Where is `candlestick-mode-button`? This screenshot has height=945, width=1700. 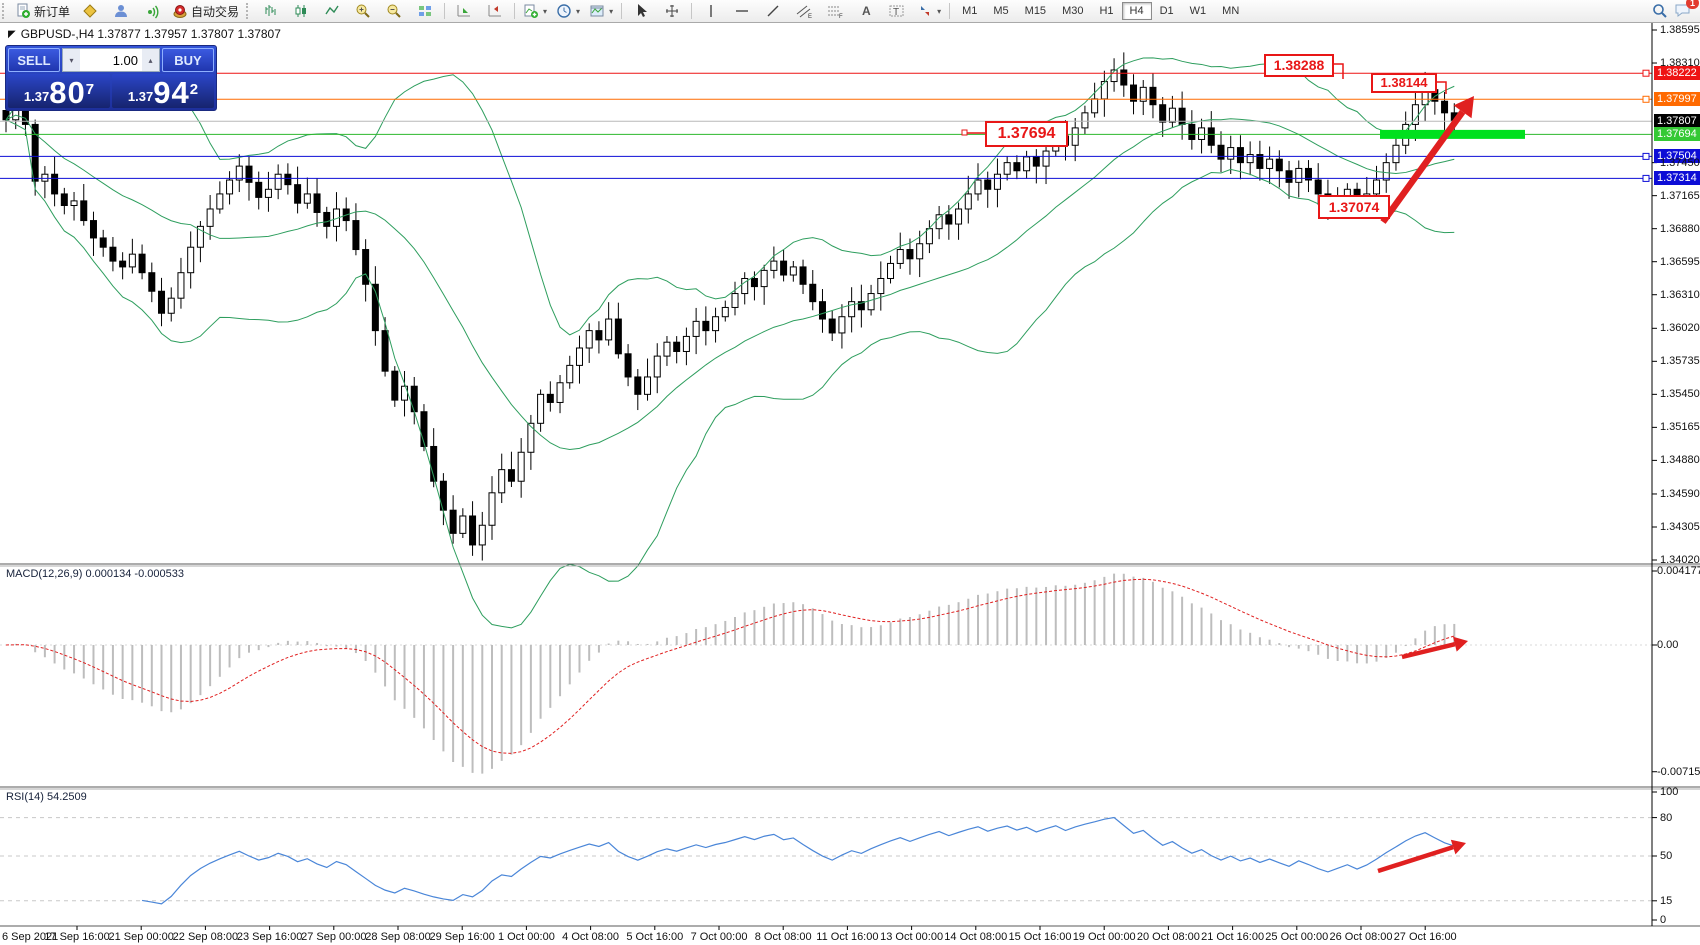
candlestick-mode-button is located at coordinates (301, 11).